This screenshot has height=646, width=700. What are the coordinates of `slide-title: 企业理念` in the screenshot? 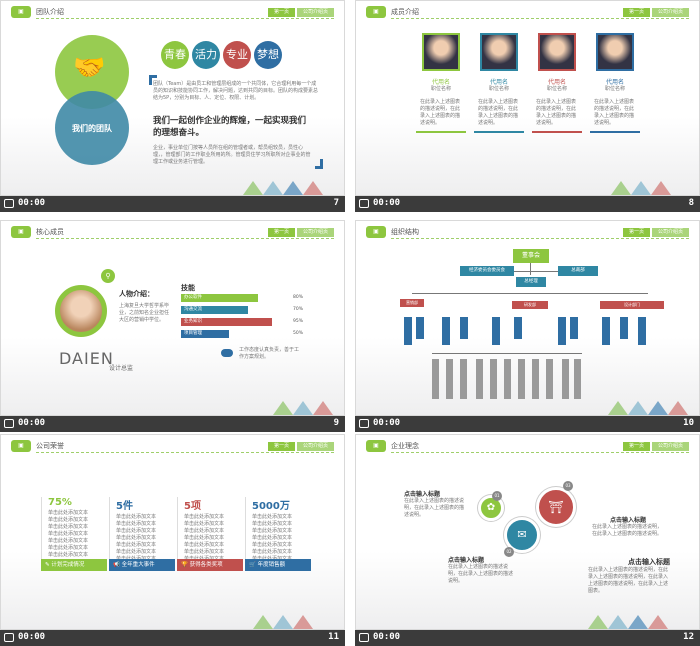 It's located at (405, 446).